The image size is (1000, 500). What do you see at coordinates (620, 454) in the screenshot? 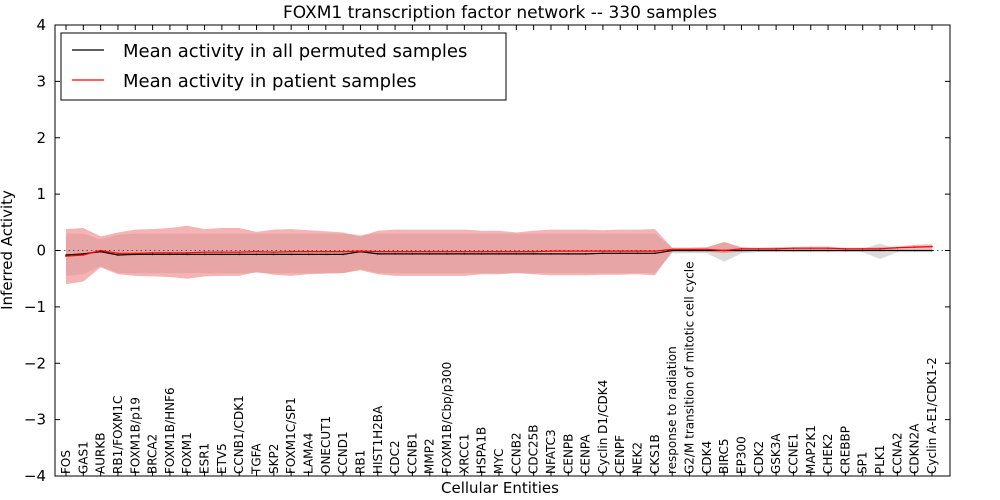
I see `x-tick-label: CENPF` at bounding box center [620, 454].